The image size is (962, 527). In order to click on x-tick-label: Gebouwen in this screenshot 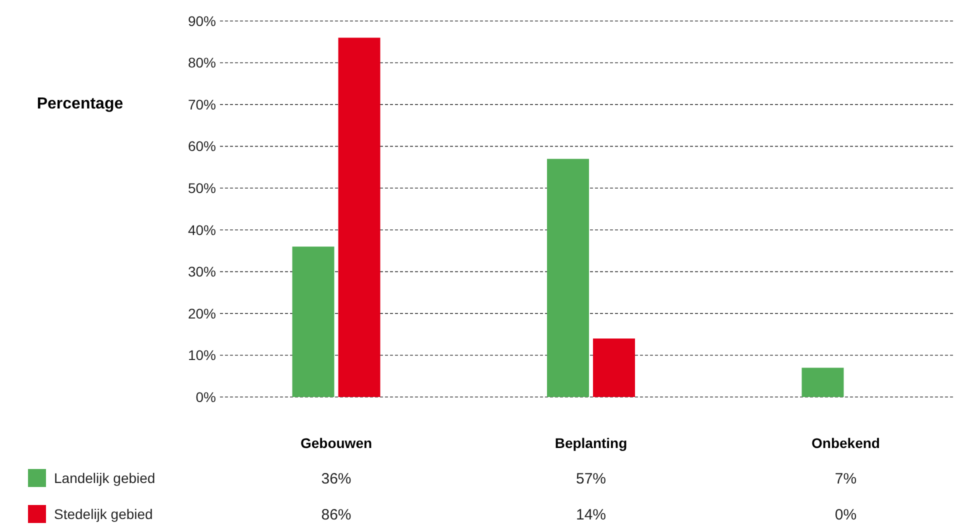, I will do `click(336, 442)`.